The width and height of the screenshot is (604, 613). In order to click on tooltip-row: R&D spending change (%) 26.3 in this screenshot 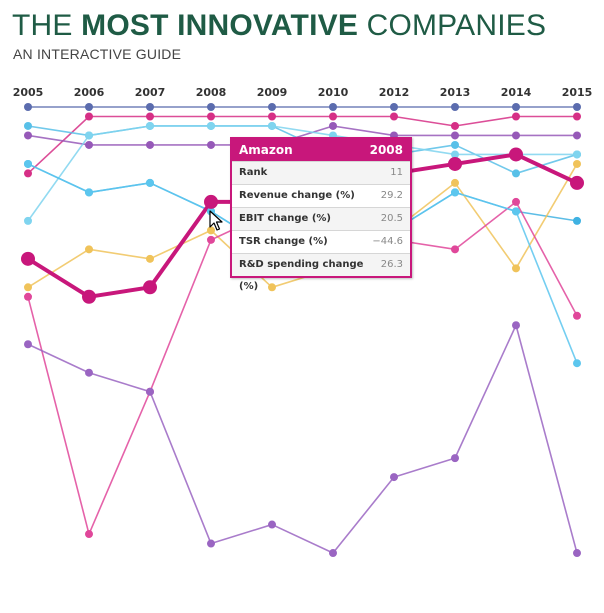, I will do `click(321, 272)`.